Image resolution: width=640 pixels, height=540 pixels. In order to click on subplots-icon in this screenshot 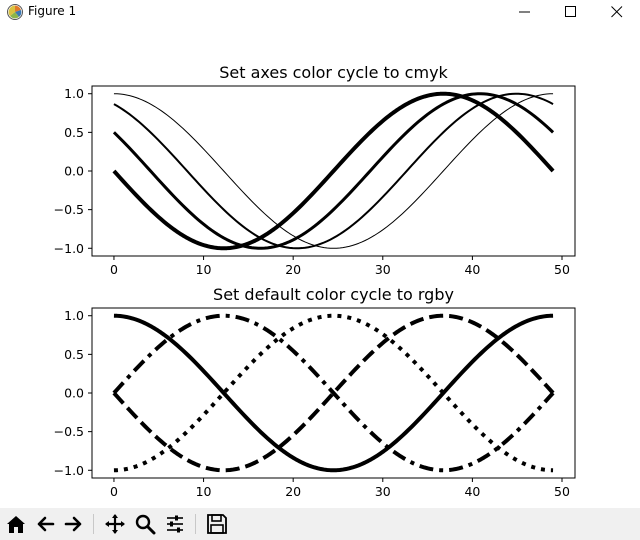, I will do `click(175, 524)`.